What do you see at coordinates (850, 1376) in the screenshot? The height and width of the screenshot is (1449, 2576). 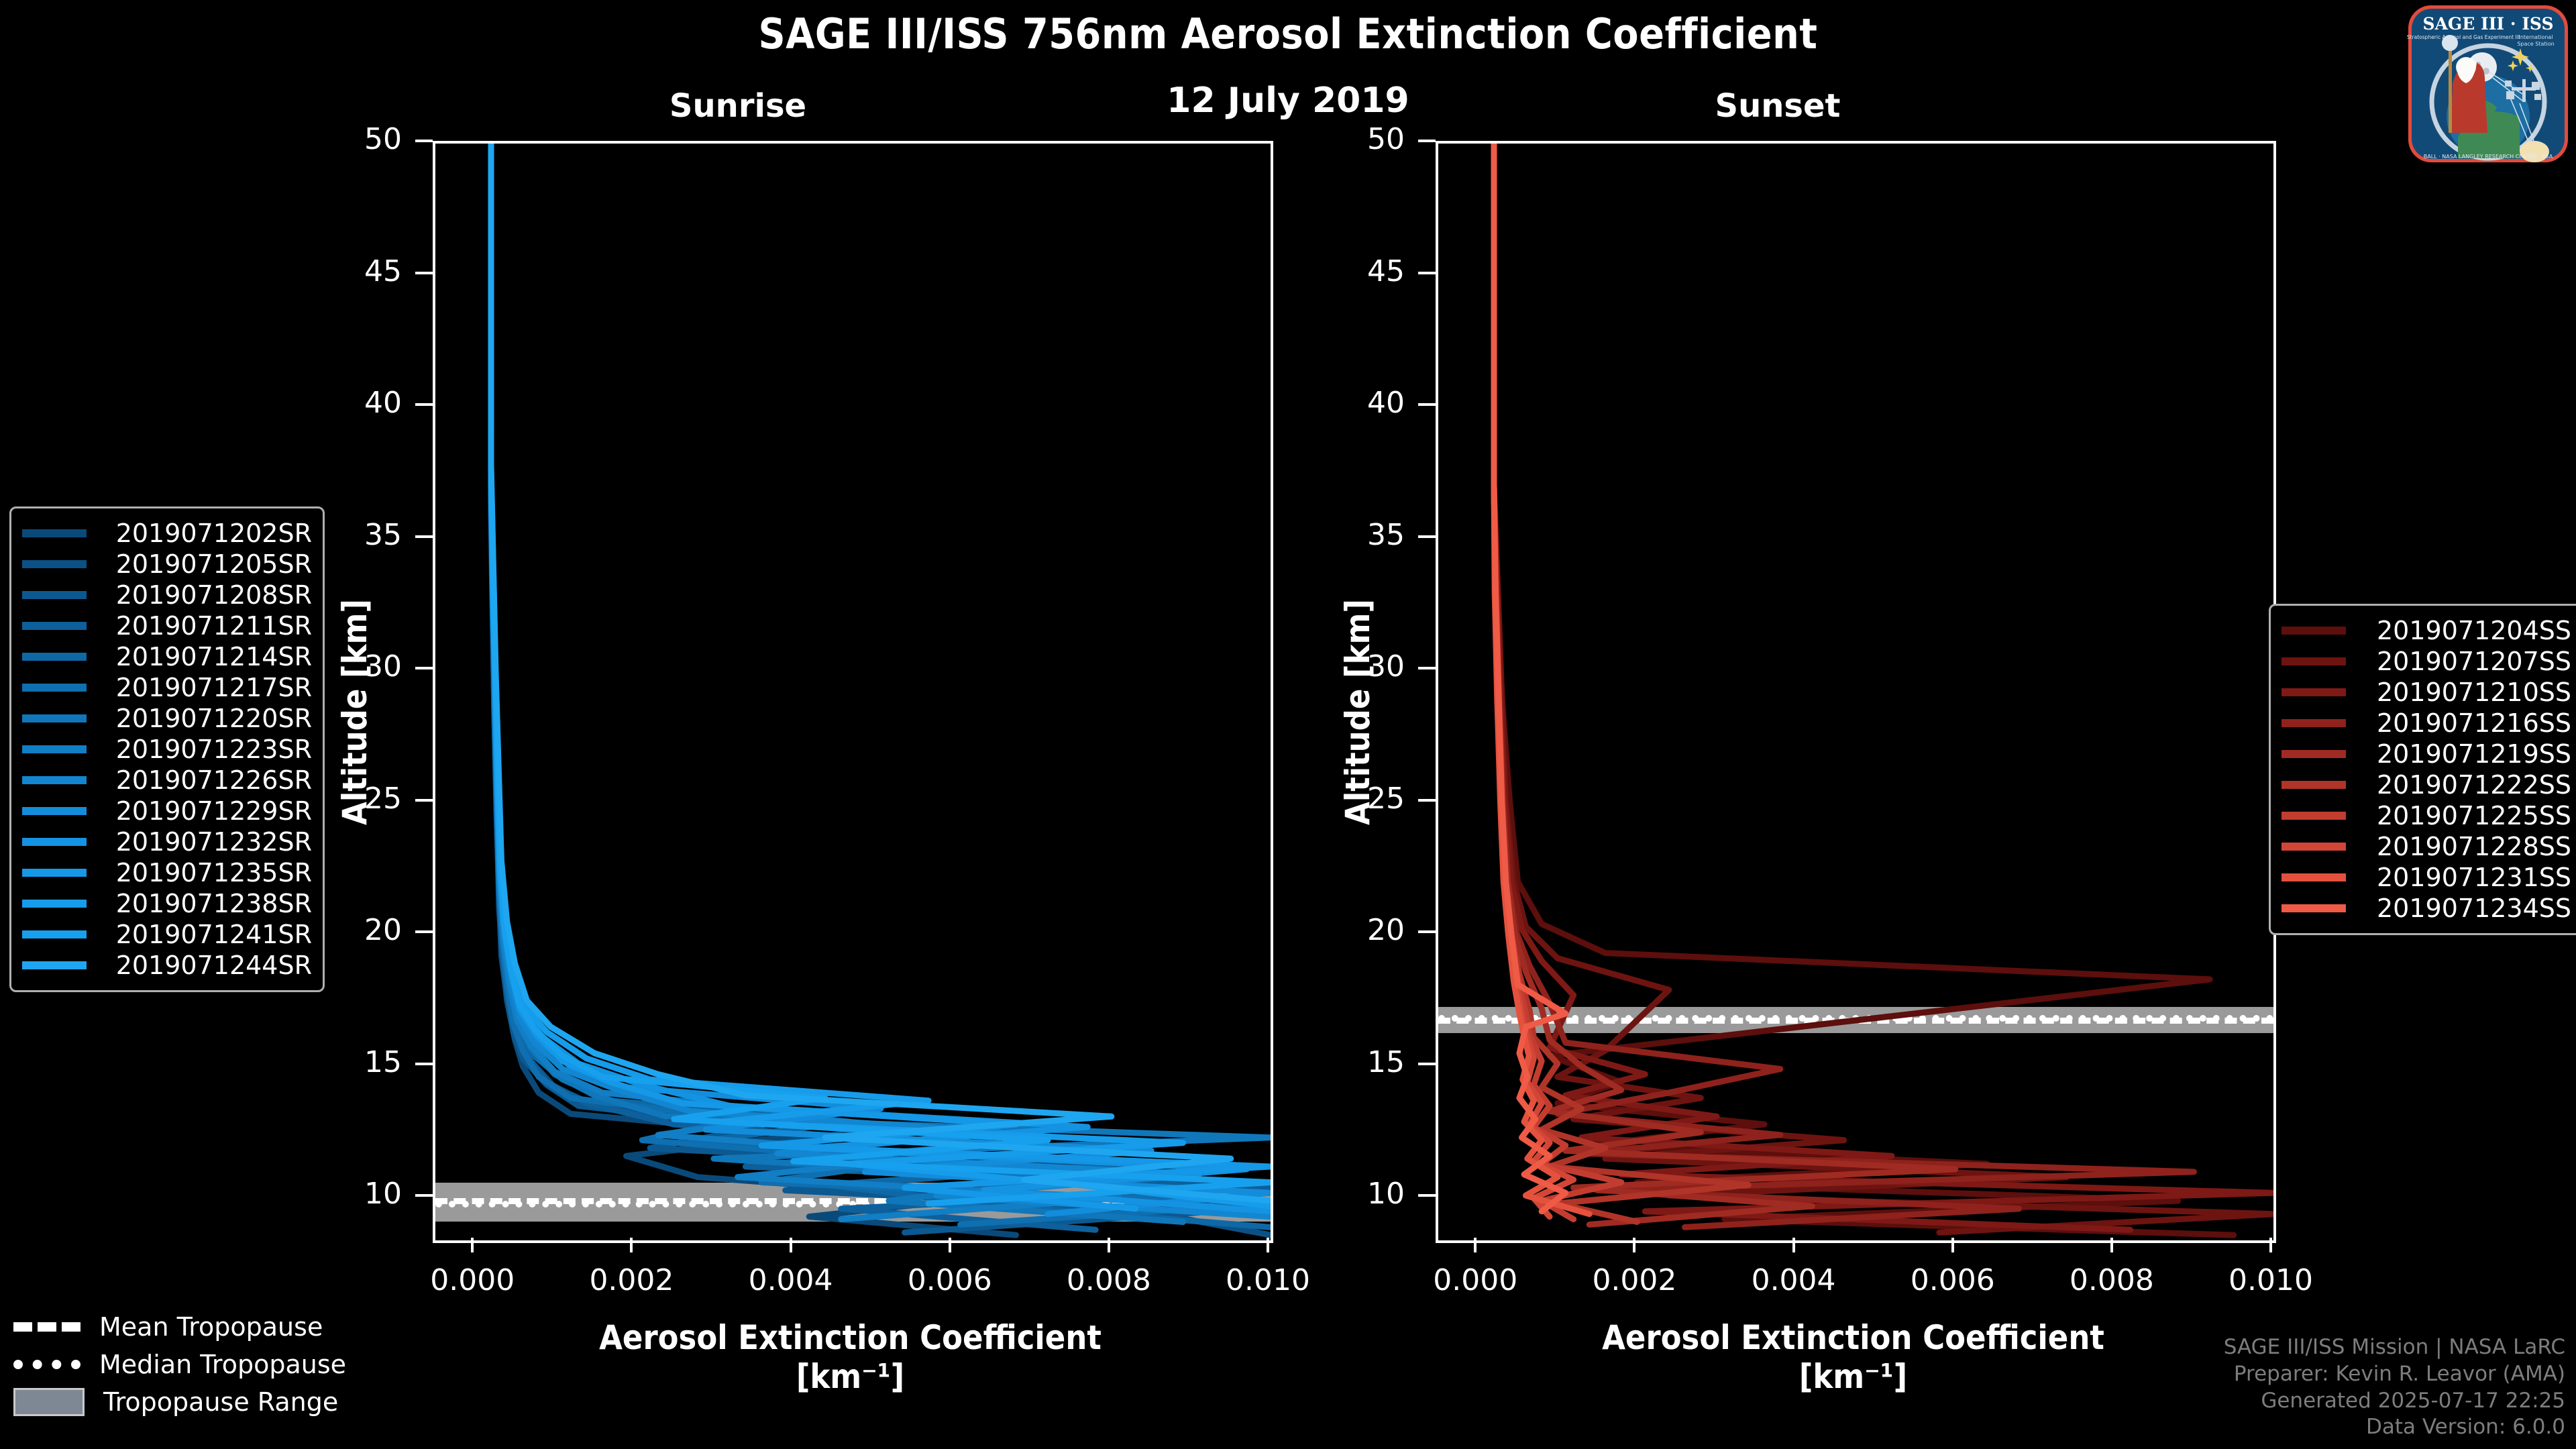 I see `sunrise-xaxis-title-line2: [km⁻¹]` at bounding box center [850, 1376].